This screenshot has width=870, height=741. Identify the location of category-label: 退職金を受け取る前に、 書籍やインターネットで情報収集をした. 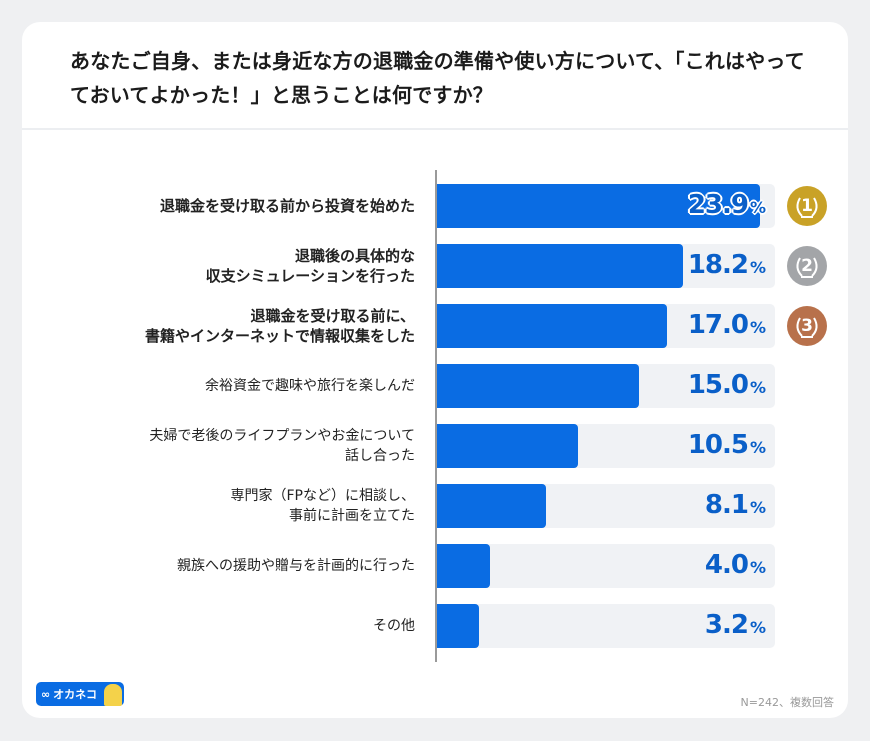
(279, 326).